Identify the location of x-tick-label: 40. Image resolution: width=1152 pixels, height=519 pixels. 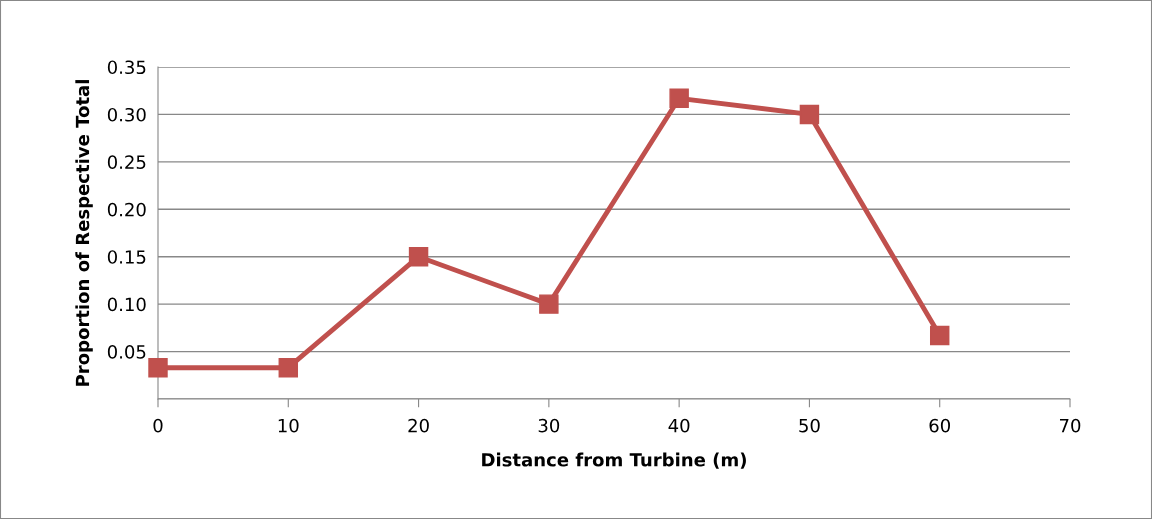
(679, 425).